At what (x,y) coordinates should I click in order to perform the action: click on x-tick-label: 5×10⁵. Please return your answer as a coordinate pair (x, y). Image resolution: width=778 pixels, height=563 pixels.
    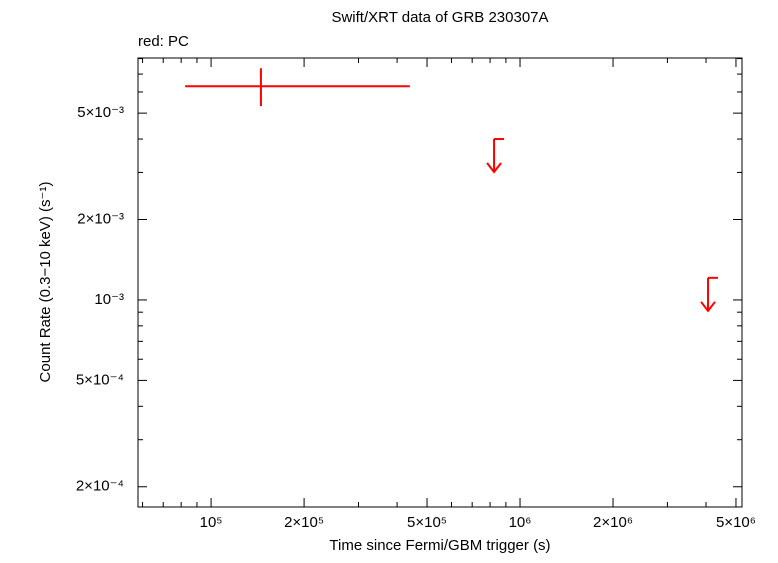
    Looking at the image, I should click on (427, 522).